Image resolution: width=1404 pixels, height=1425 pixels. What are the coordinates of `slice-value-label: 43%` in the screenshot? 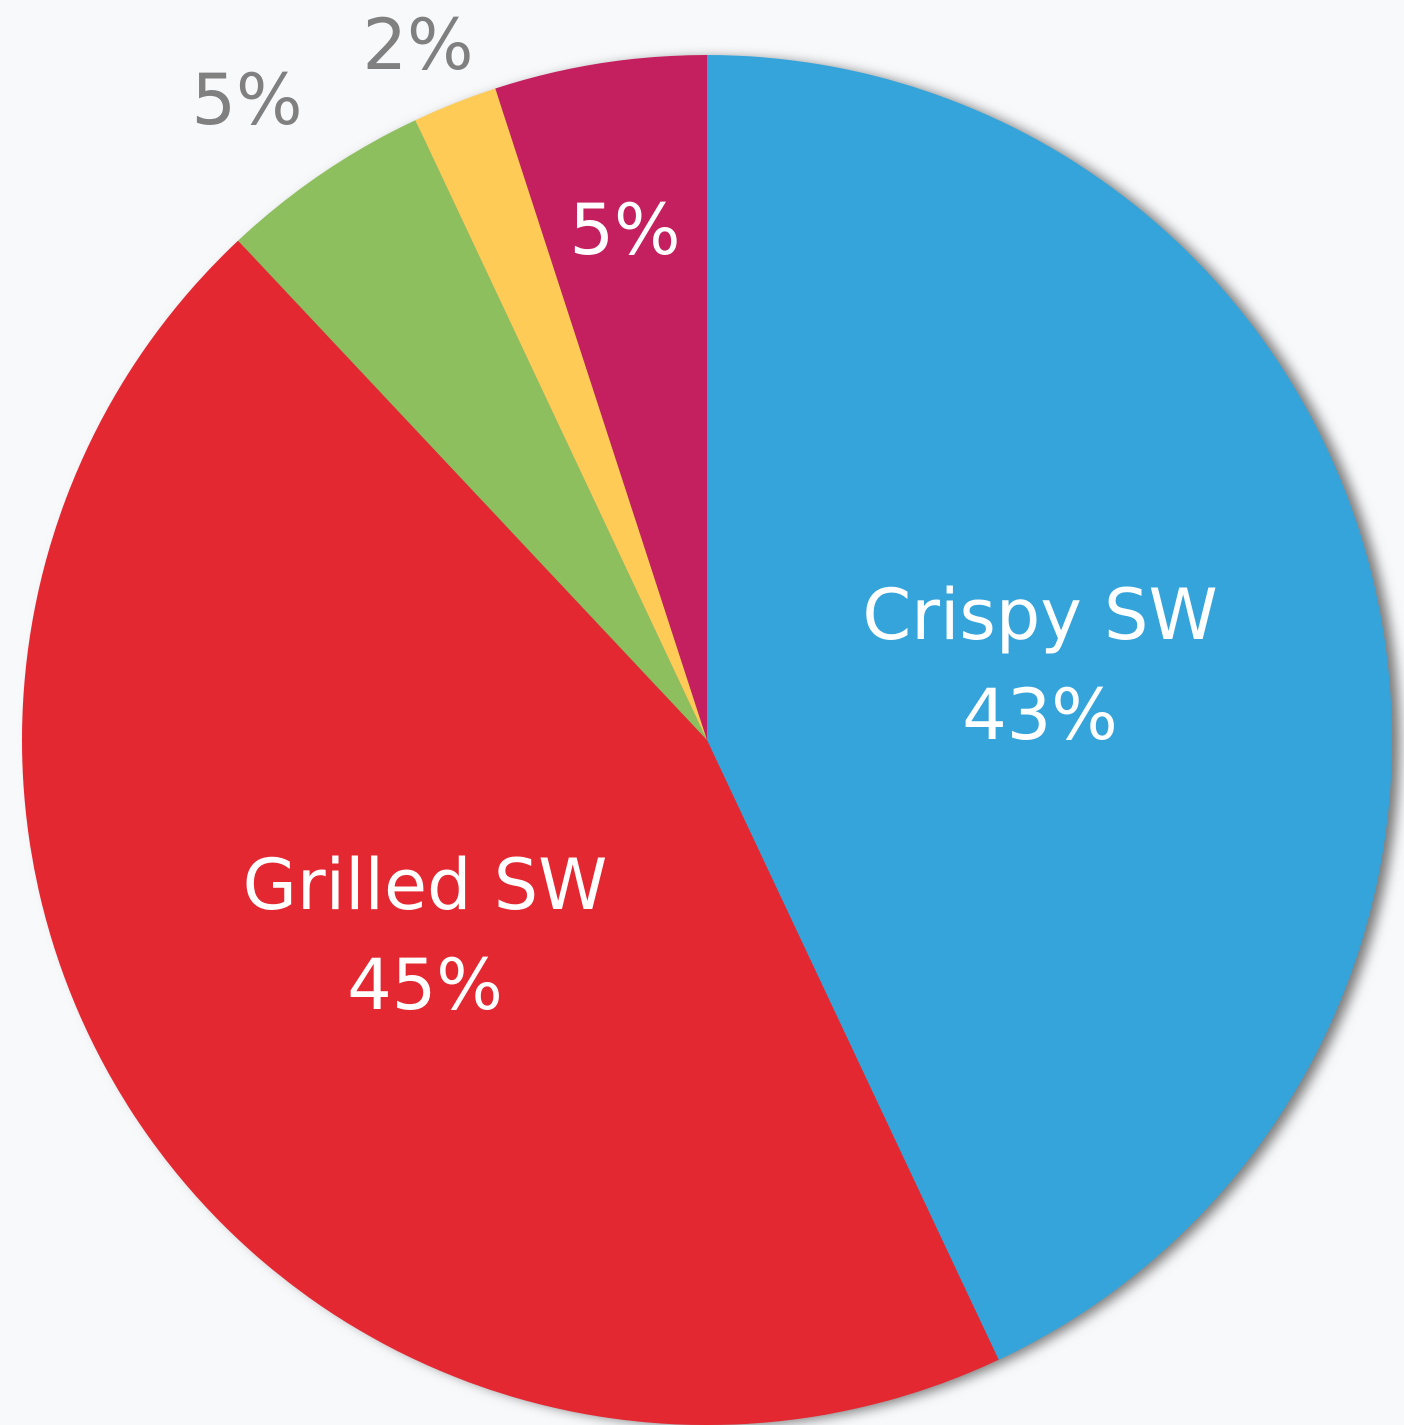 It's located at (1040, 715).